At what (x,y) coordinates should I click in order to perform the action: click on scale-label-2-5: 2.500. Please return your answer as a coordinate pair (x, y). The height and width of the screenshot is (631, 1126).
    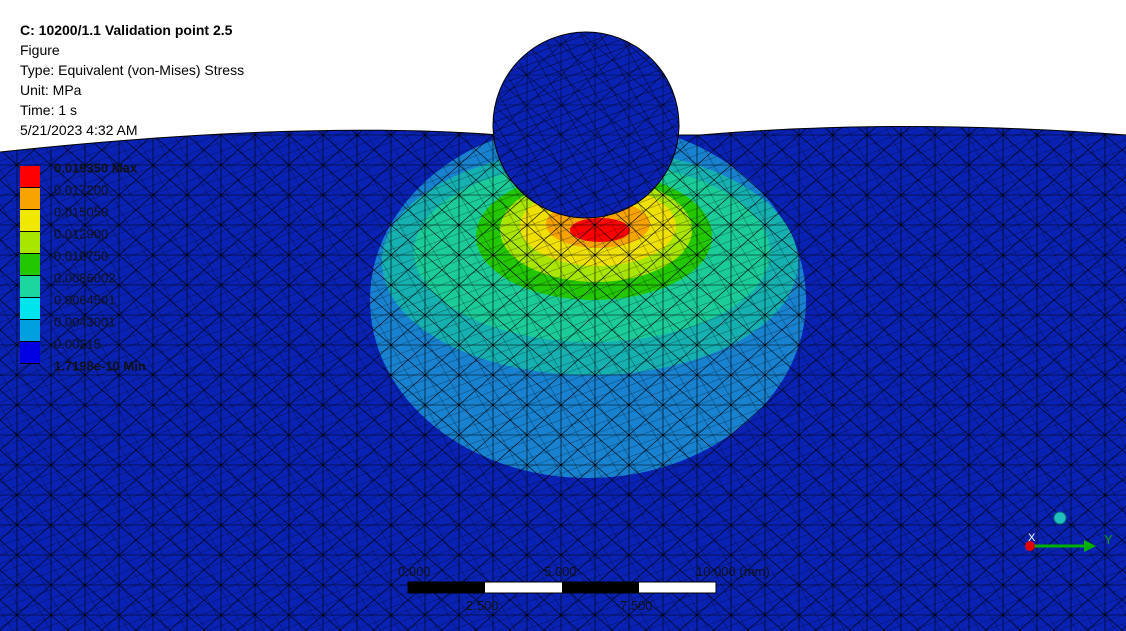
    Looking at the image, I should click on (482, 605).